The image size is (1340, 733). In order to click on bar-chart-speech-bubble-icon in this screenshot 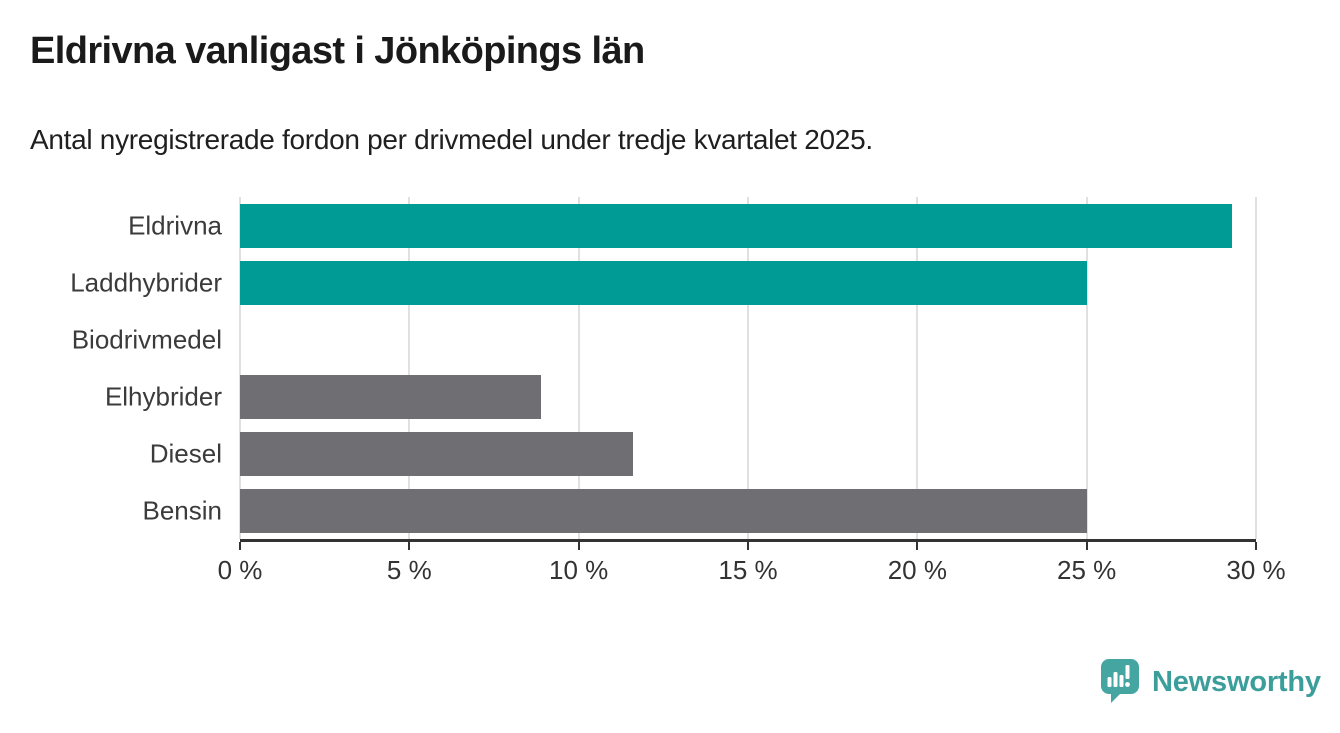, I will do `click(1120, 681)`.